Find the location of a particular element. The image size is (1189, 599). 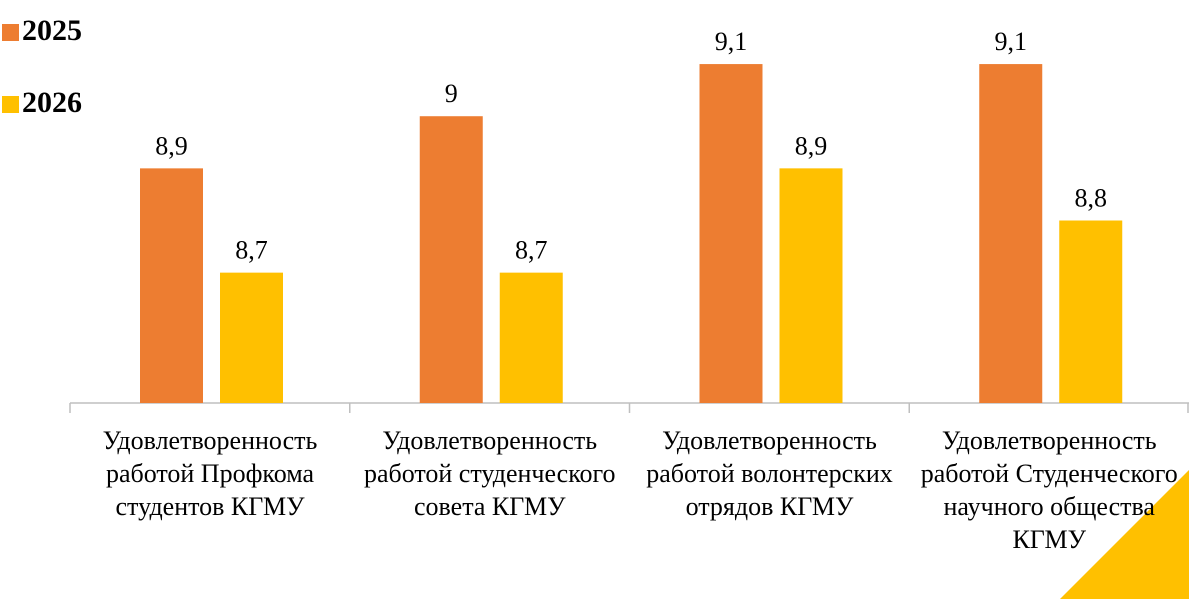

legend-label: 2026 is located at coordinates (52, 102).